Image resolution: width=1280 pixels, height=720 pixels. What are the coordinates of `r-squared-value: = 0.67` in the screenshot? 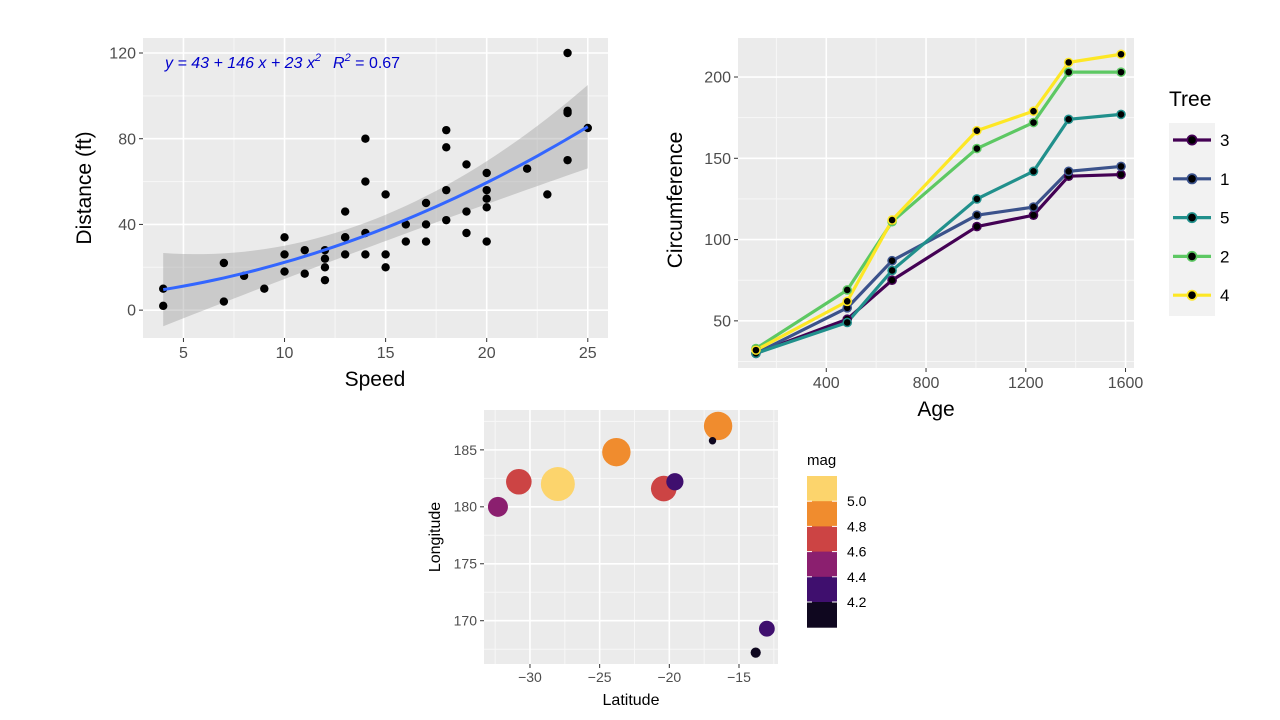 It's located at (375, 63).